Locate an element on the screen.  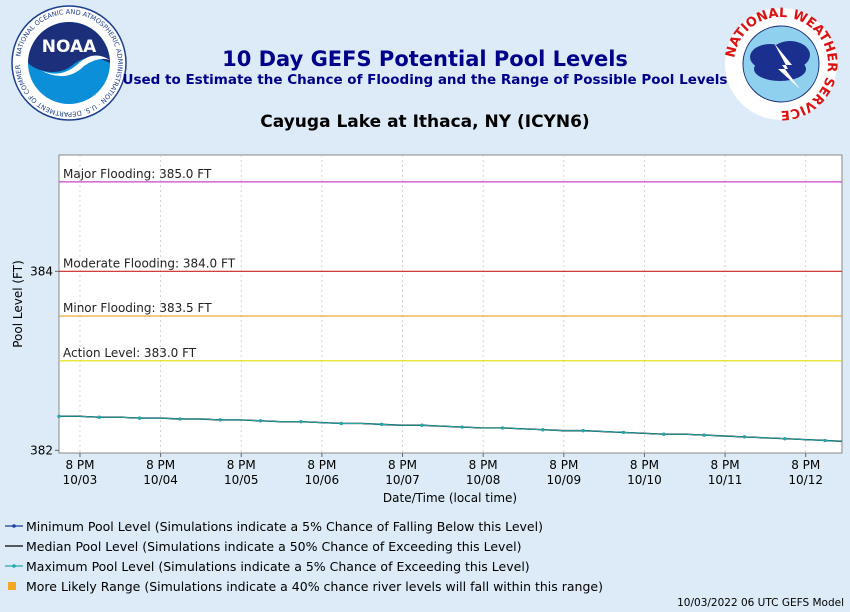
x-tick-label-date: 10/08 is located at coordinates (483, 480).